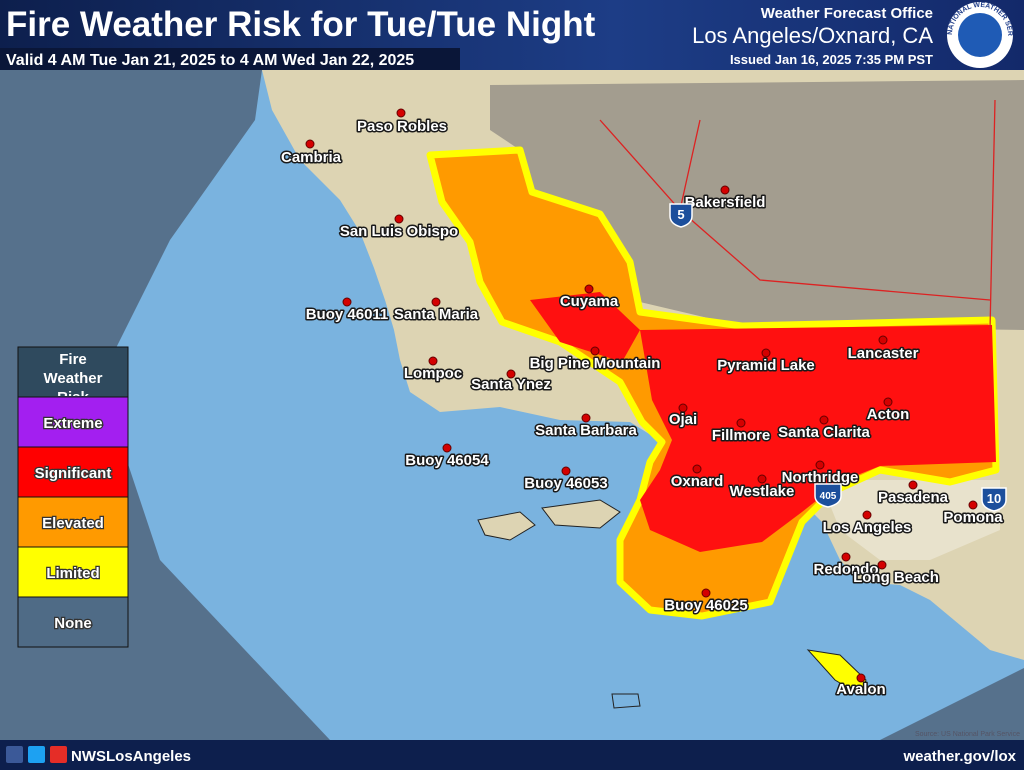 This screenshot has width=1024, height=775. What do you see at coordinates (589, 301) in the screenshot?
I see `place-label: Cuyama` at bounding box center [589, 301].